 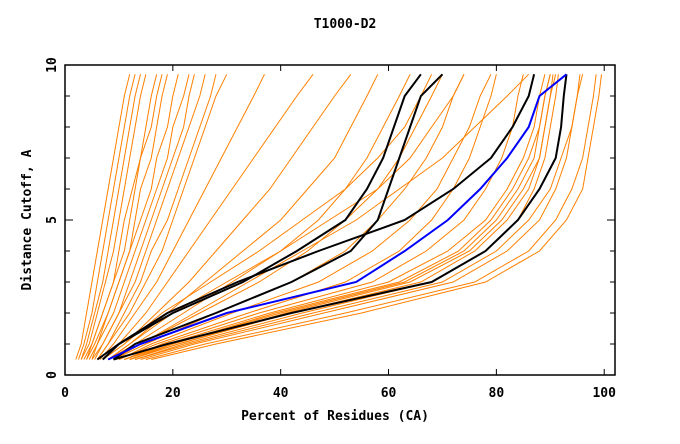 What do you see at coordinates (173, 393) in the screenshot?
I see `x-tick-label: 20` at bounding box center [173, 393].